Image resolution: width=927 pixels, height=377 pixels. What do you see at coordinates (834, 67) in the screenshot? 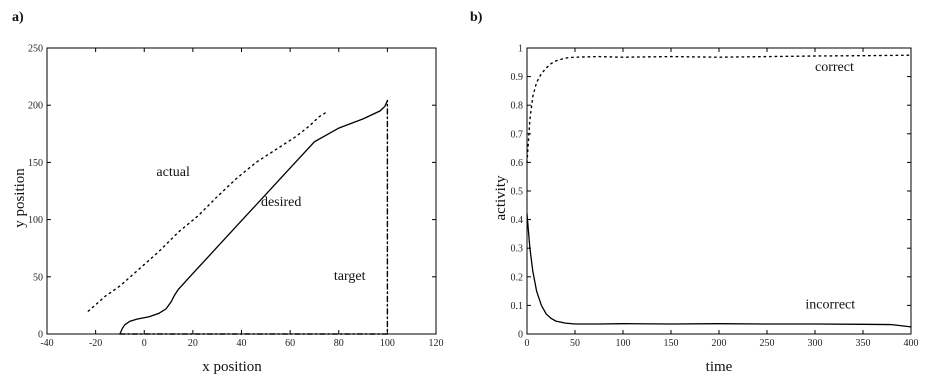
I see `panel-b-annotation-correct: correct` at bounding box center [834, 67].